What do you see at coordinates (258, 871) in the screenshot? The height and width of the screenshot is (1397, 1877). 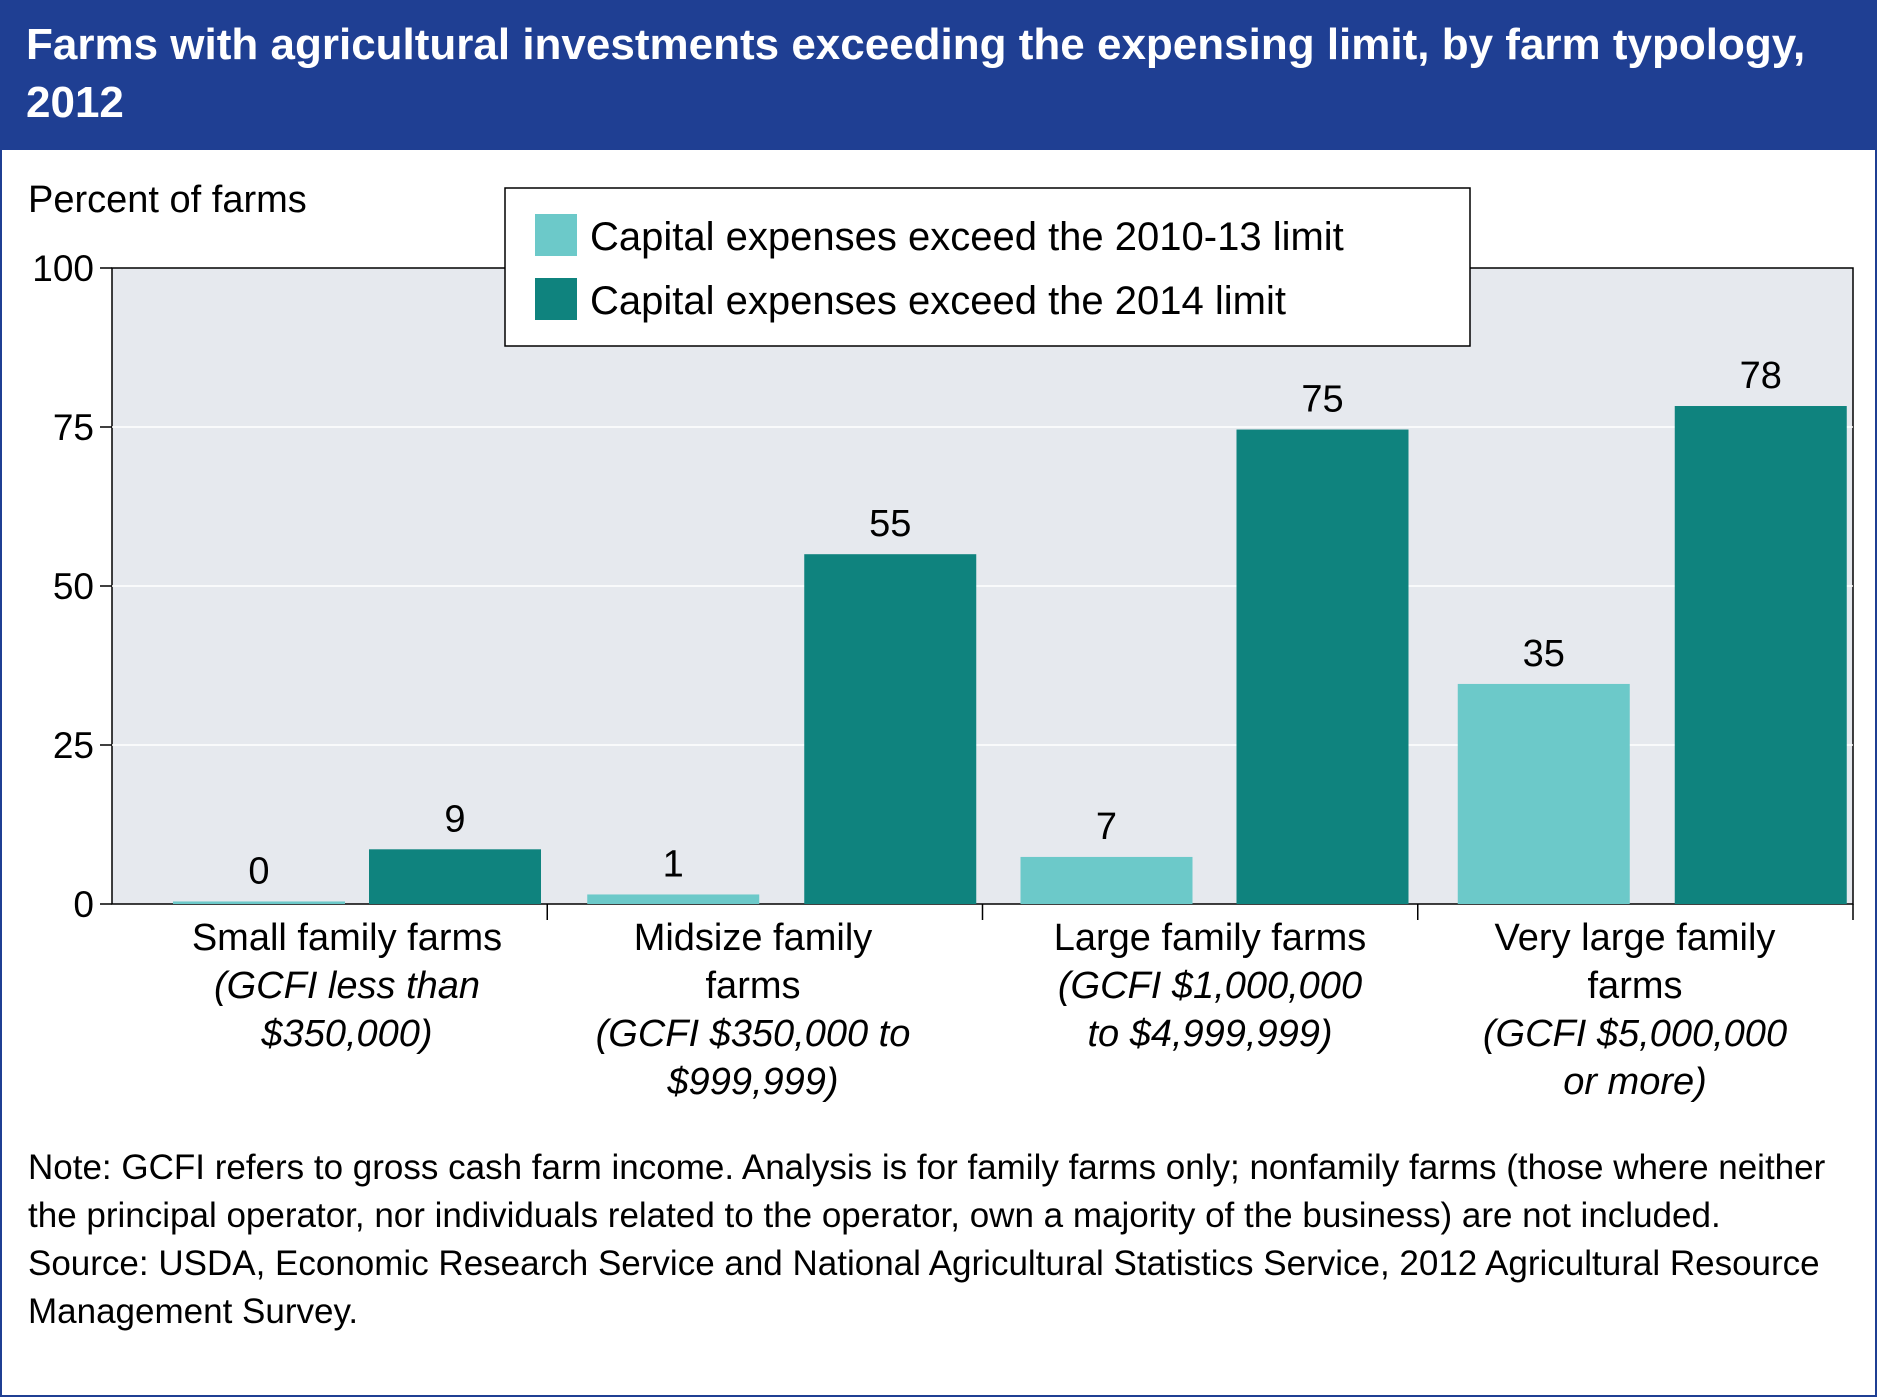 I see `data-label: 0` at bounding box center [258, 871].